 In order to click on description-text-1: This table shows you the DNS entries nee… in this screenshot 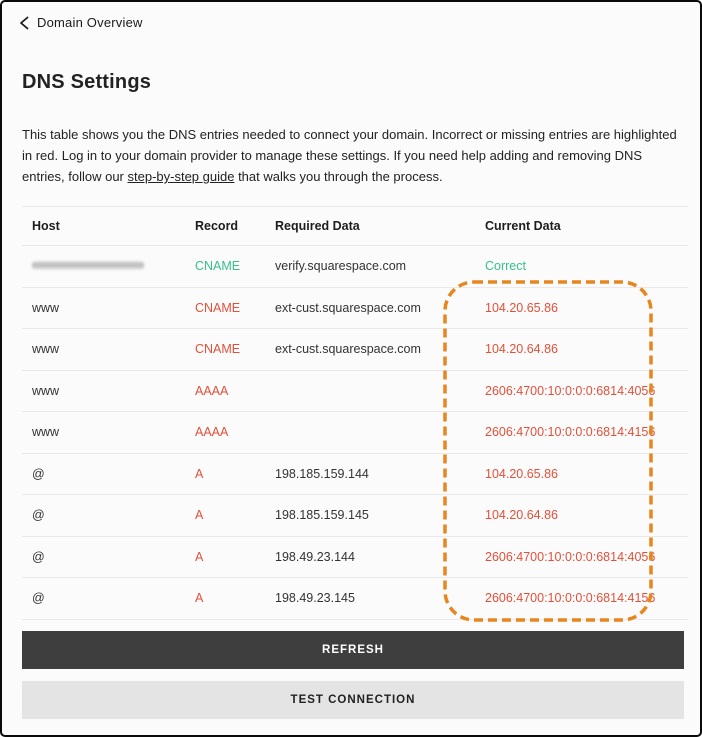, I will do `click(349, 155)`.